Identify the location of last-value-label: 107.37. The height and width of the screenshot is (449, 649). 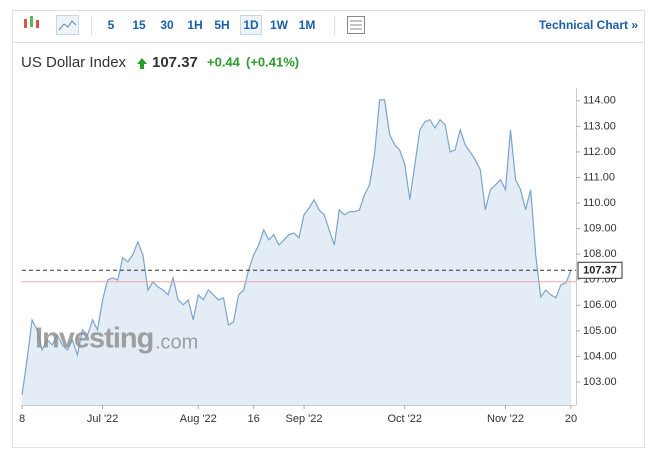
(600, 271).